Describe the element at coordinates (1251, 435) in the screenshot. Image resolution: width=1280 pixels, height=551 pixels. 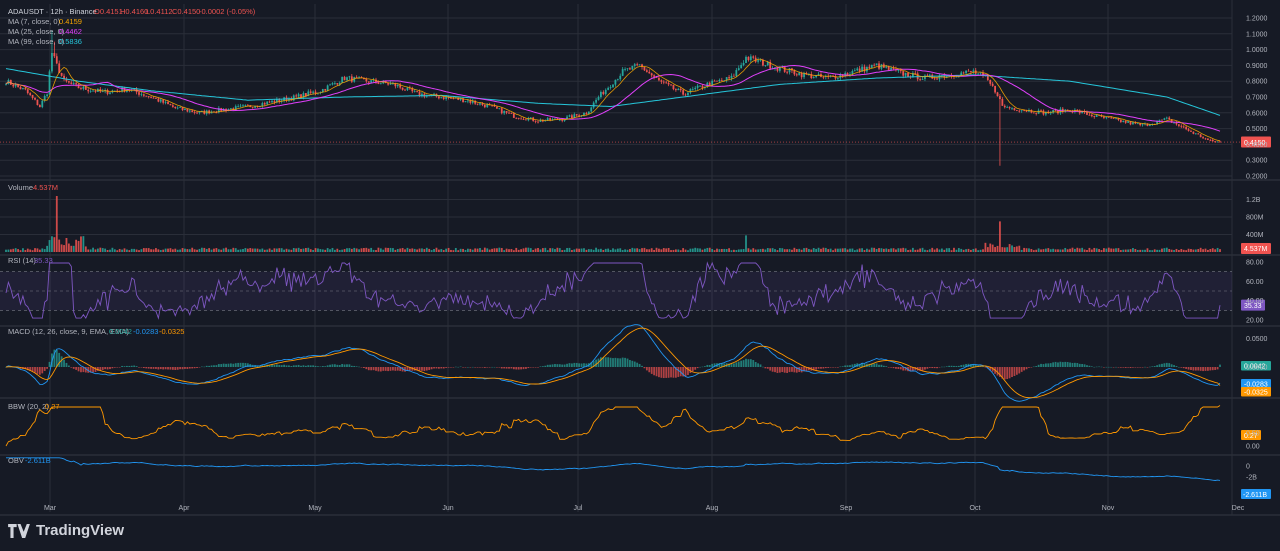
I see `bbw-badge` at that location.